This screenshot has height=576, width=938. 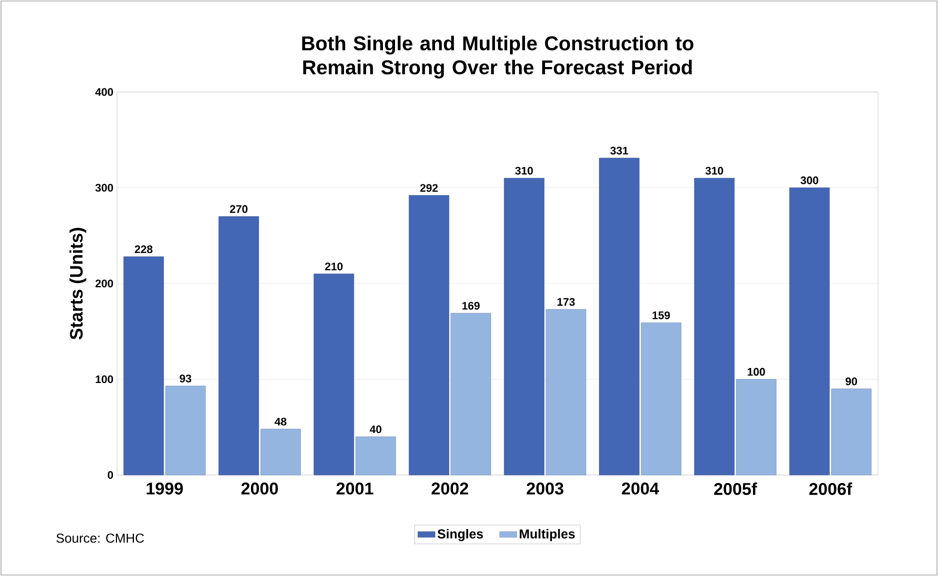 What do you see at coordinates (809, 180) in the screenshot?
I see `data-label: 300` at bounding box center [809, 180].